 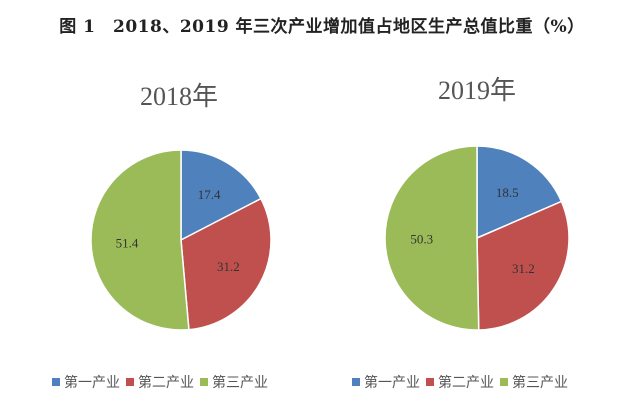 I want to click on data-label: 50.3, so click(x=421, y=239).